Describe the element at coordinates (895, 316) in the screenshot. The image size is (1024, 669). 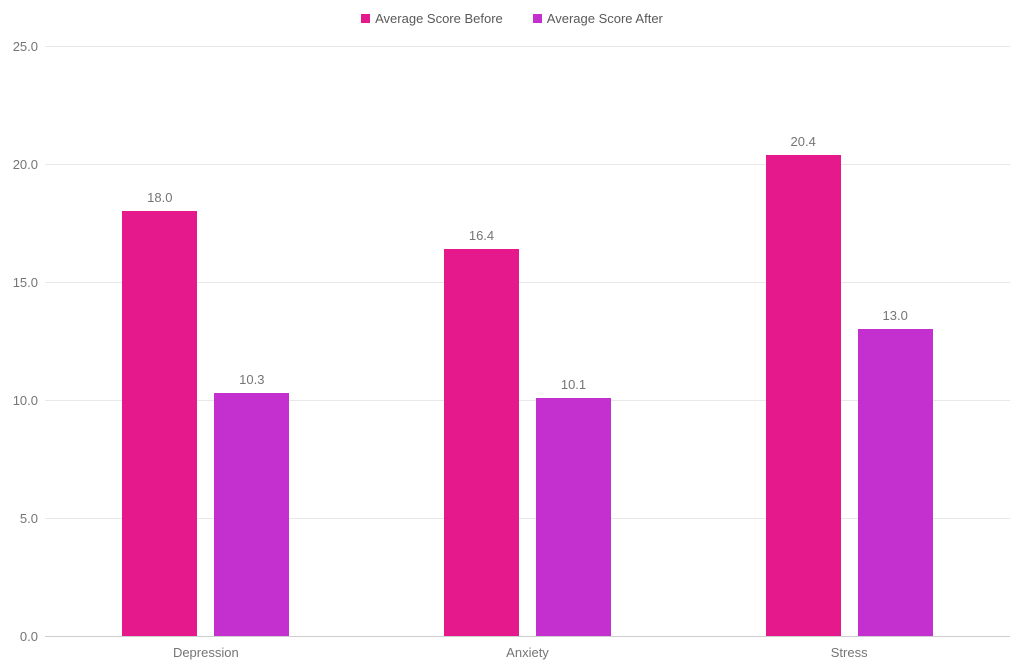
I see `bar-value-label: 13.0` at that location.